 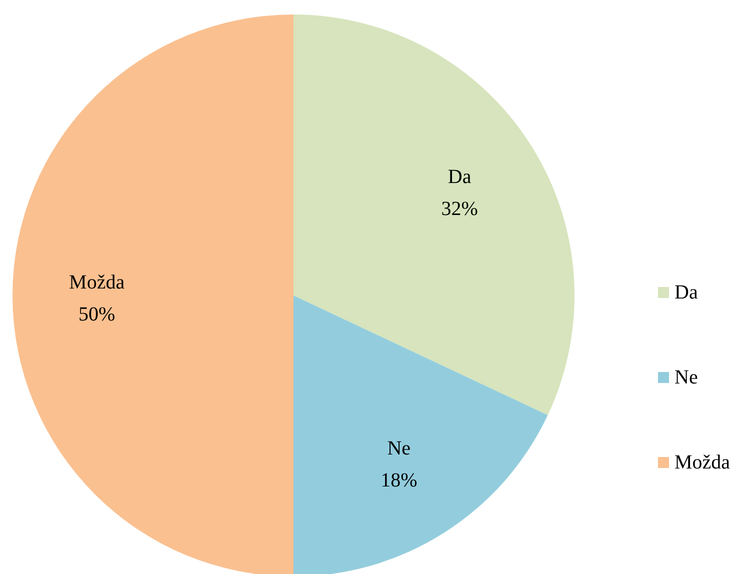 I want to click on data-label: 50%, so click(x=97, y=315).